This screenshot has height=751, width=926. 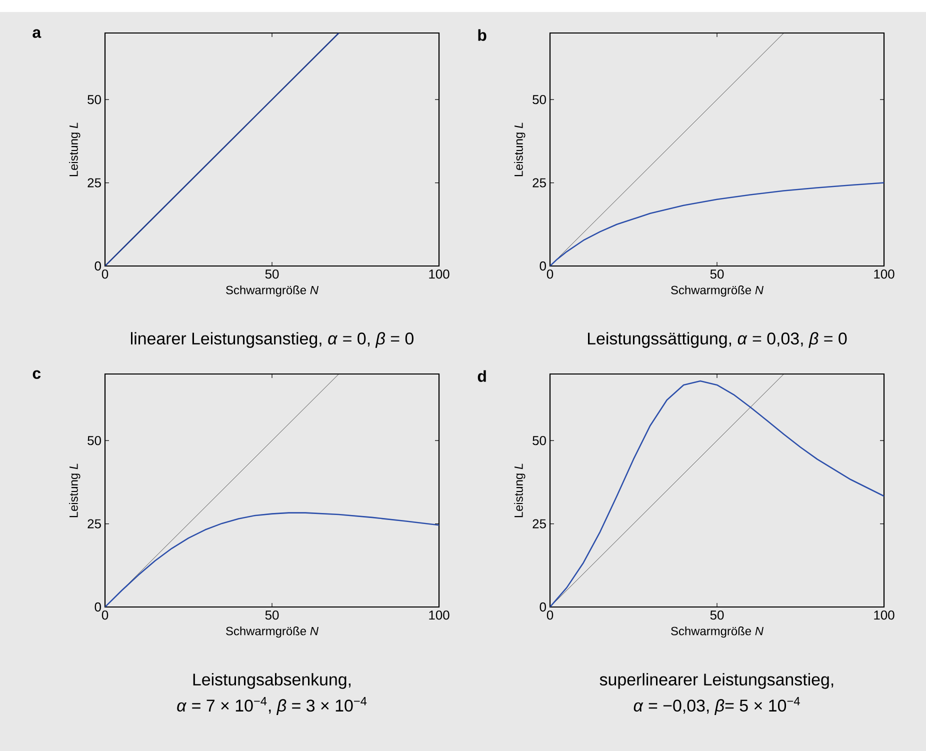 I want to click on chart-title: a, so click(x=37, y=33).